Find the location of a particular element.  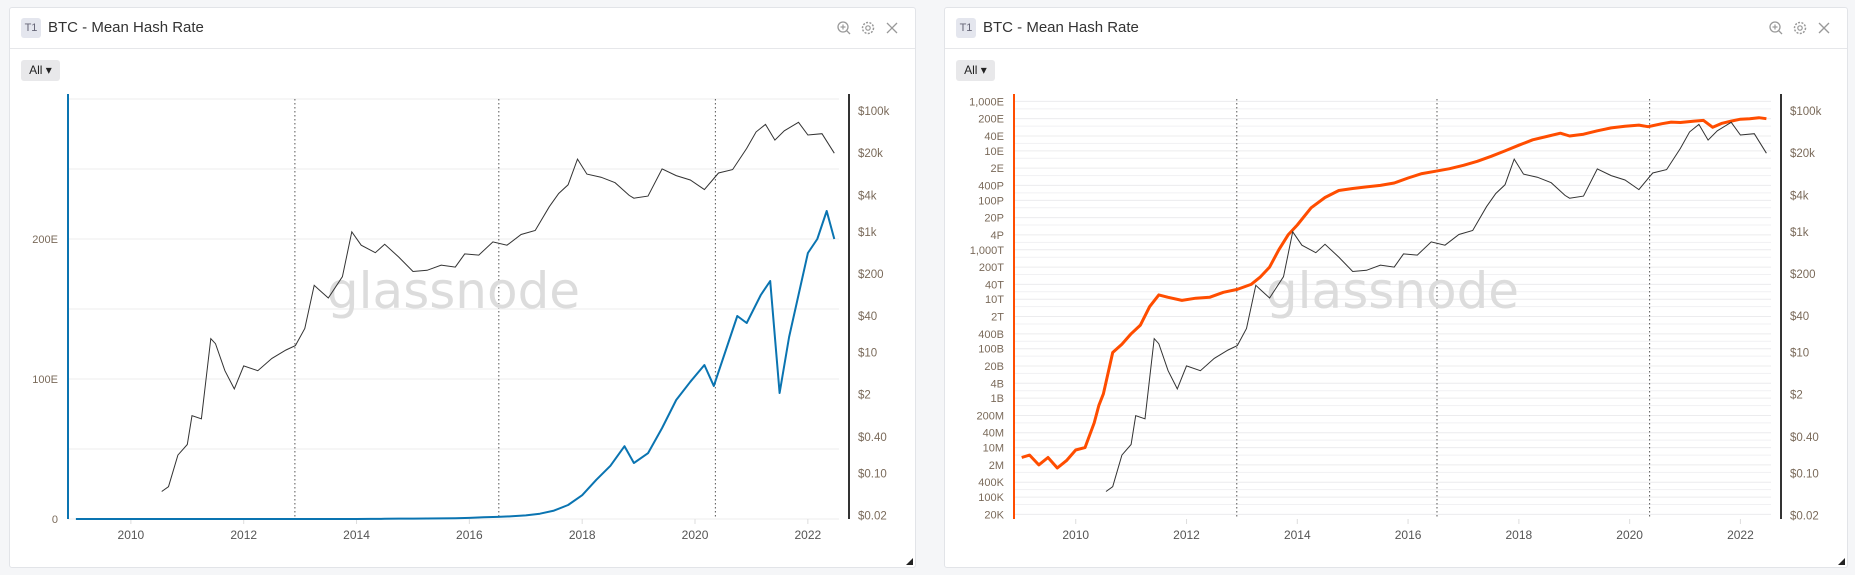

y-left-tick-label: 40T is located at coordinates (994, 285).